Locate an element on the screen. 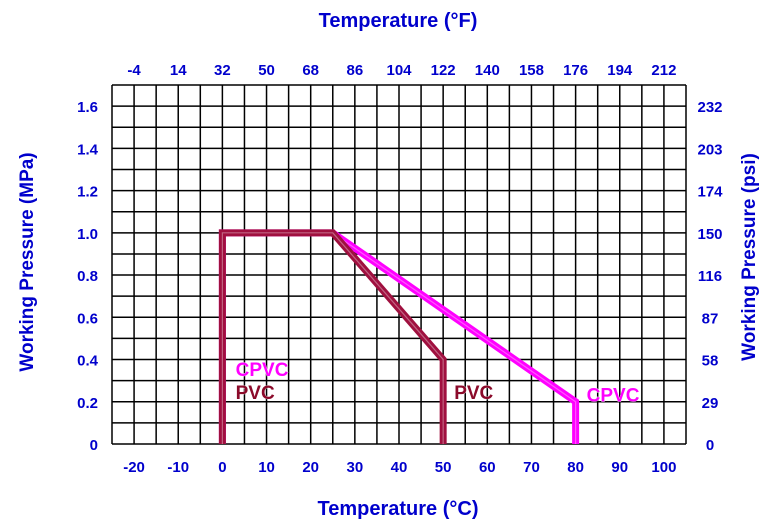 This screenshot has width=777, height=524. top-tick-label: 104 is located at coordinates (399, 70).